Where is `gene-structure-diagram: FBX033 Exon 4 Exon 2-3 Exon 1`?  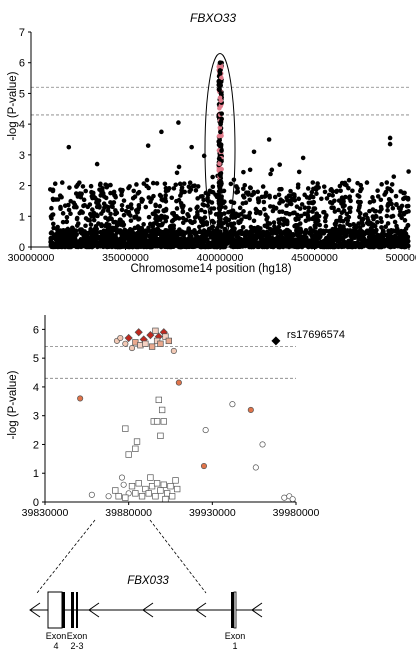
gene-structure-diagram: FBX033 Exon 4 Exon 2-3 Exon 1 is located at coordinates (146, 585).